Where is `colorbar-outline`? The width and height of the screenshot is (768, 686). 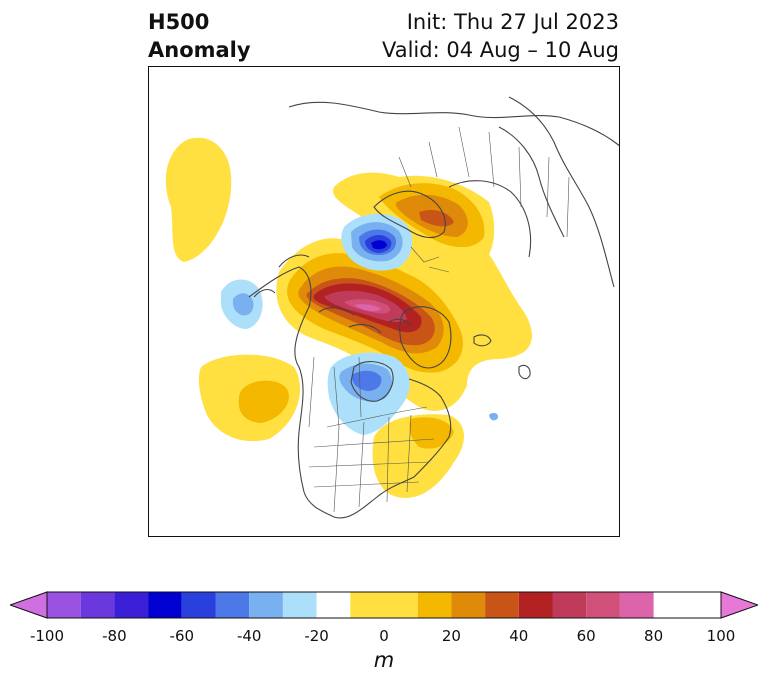 colorbar-outline is located at coordinates (384, 605).